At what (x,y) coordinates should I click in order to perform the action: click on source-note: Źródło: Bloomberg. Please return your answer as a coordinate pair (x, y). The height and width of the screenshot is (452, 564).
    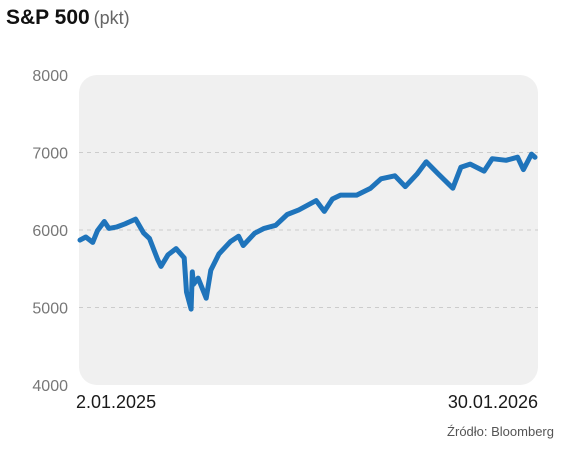
    Looking at the image, I should click on (500, 431).